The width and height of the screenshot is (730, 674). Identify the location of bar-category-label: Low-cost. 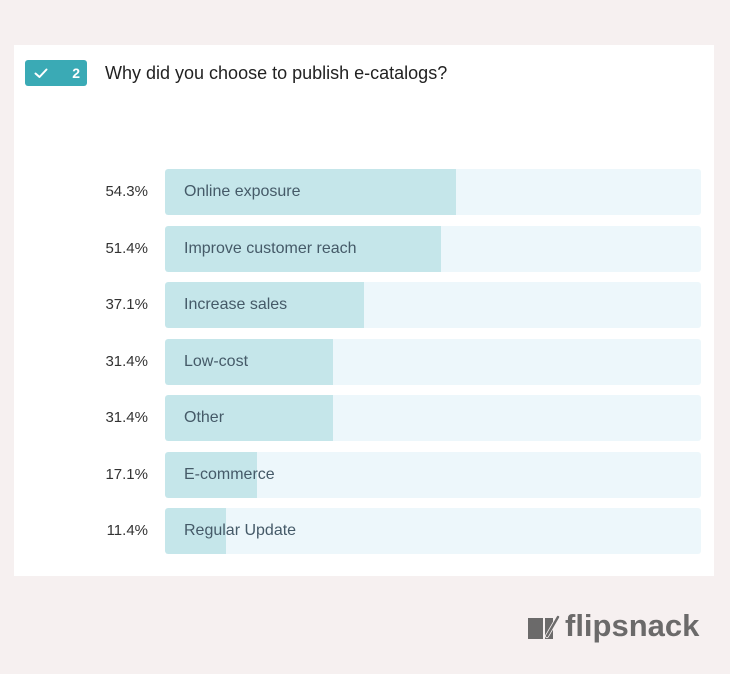
(216, 361).